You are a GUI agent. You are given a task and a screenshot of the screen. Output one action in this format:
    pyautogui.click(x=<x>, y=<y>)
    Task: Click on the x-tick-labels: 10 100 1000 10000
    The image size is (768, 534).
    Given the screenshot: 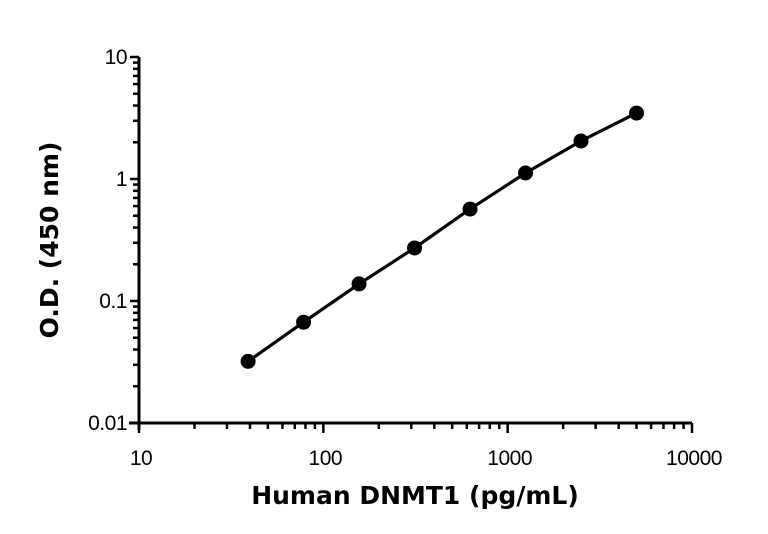 What is the action you would take?
    pyautogui.click(x=426, y=458)
    